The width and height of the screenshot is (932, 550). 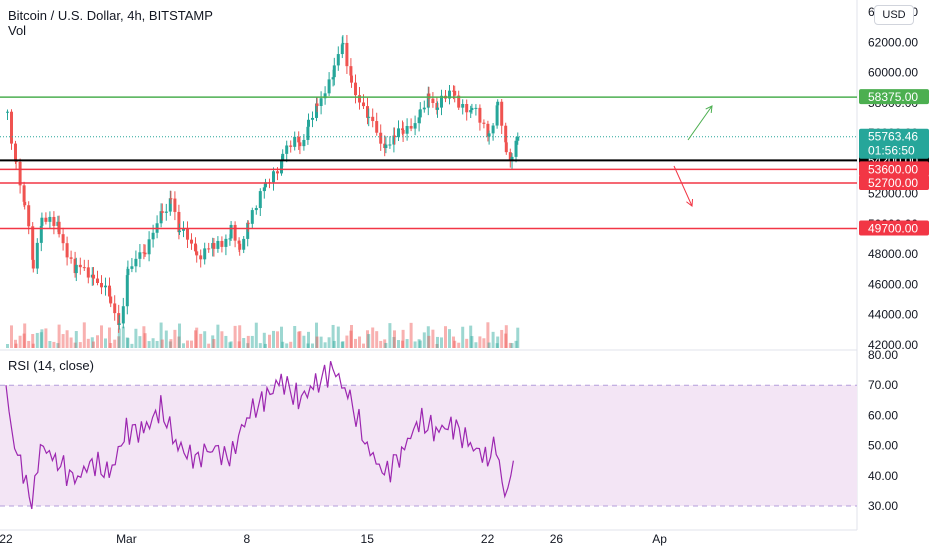 I want to click on support-49700-badge, so click(x=894, y=228).